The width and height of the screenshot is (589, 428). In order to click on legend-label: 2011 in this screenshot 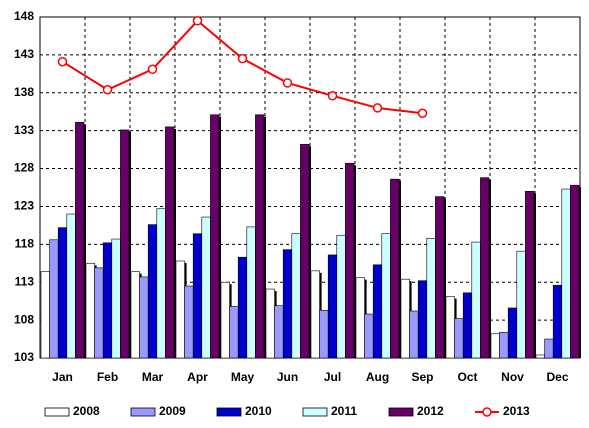, I will do `click(344, 411)`.